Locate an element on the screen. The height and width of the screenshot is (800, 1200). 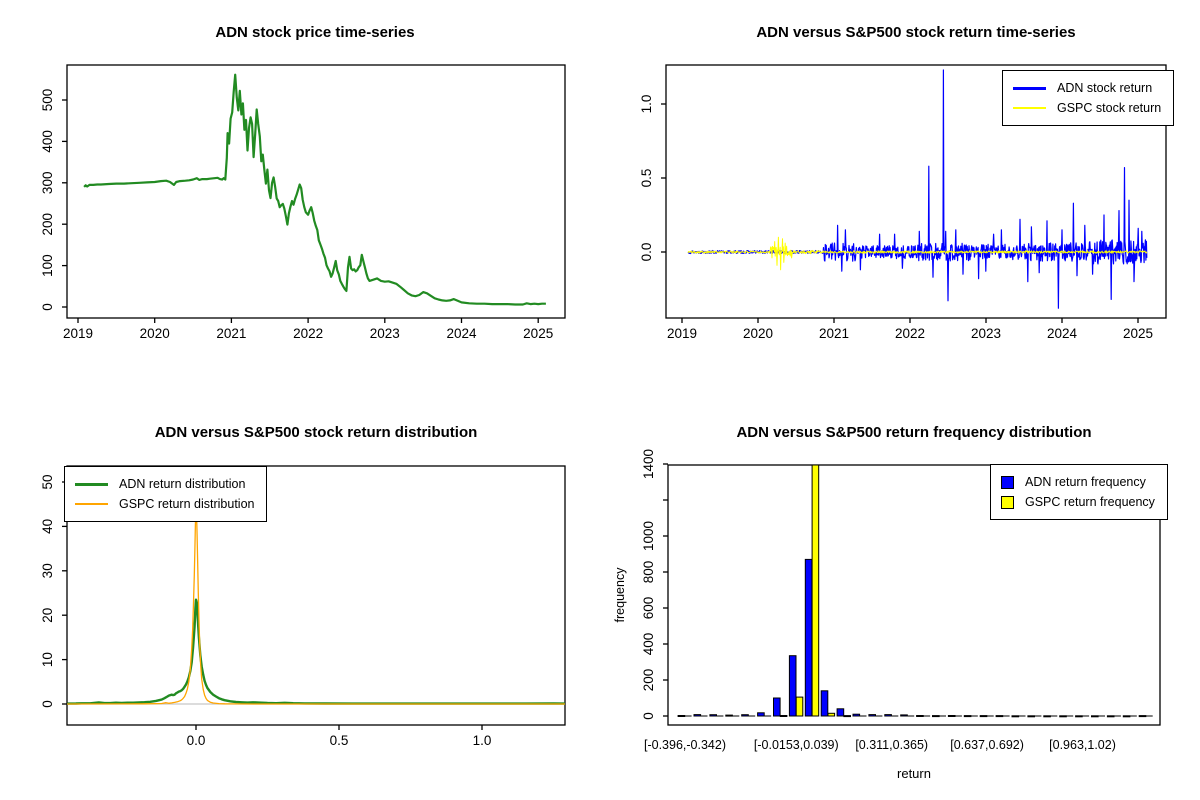
svg-text: [0.311,0.365) is located at coordinates (891, 745).